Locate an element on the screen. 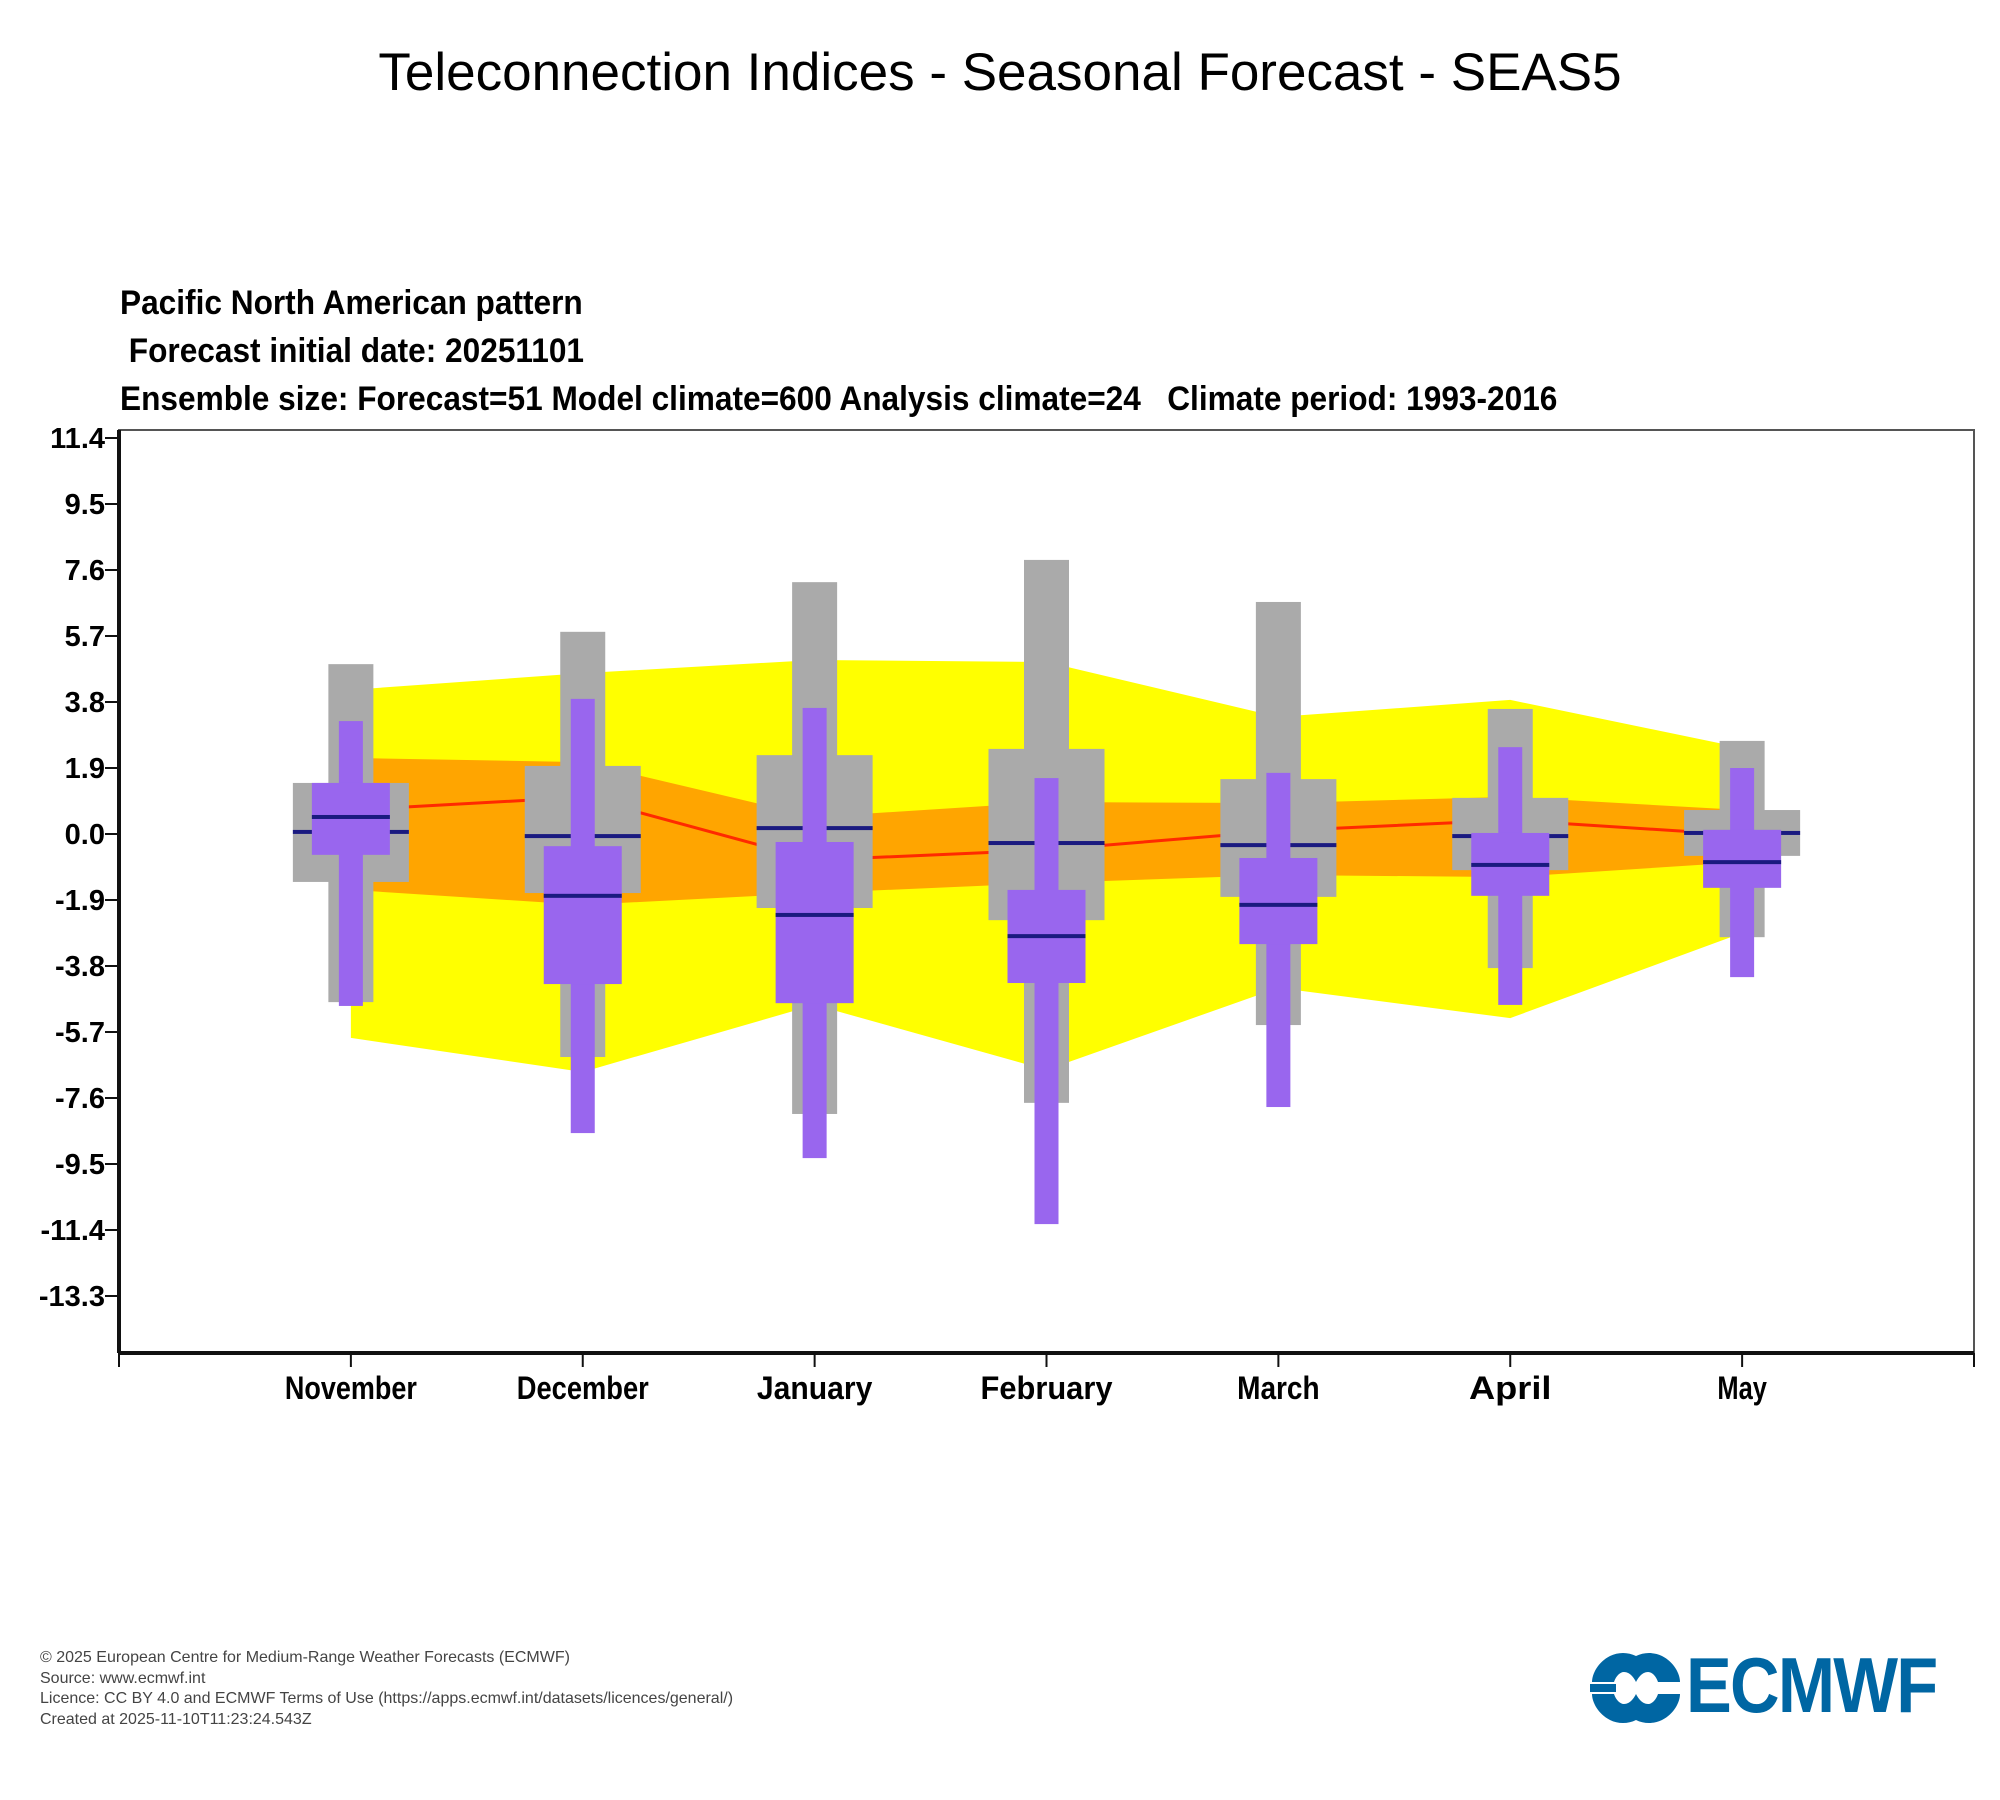  footer-source: Source: www.ecmwf.int is located at coordinates (123, 1678).